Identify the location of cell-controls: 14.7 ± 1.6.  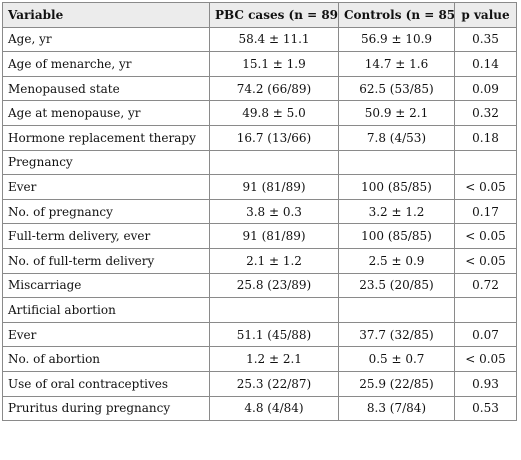
(396, 64).